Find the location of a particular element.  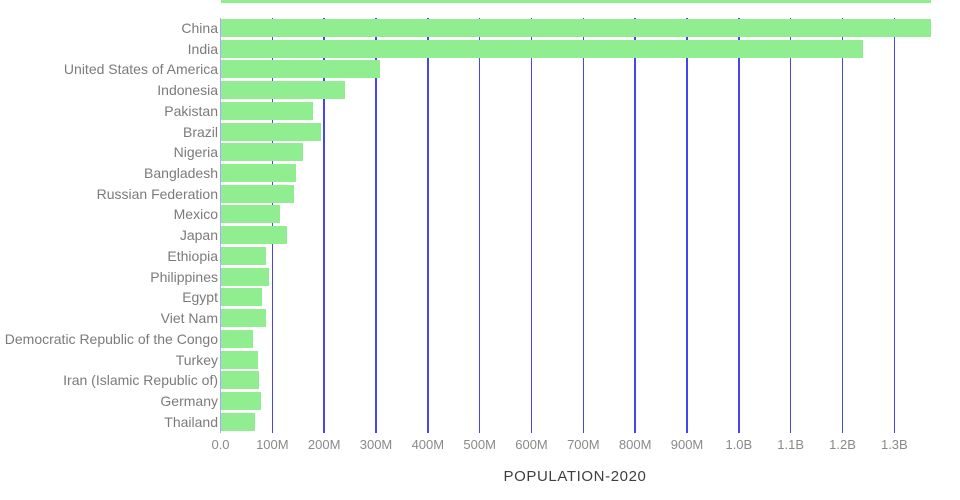

x-tick-label-1.3B: 1.3B is located at coordinates (894, 444).